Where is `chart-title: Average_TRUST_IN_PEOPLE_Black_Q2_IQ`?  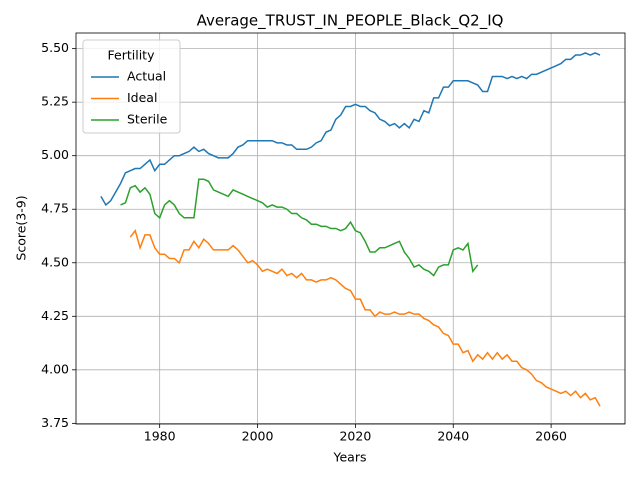 chart-title: Average_TRUST_IN_PEOPLE_Black_Q2_IQ is located at coordinates (350, 21).